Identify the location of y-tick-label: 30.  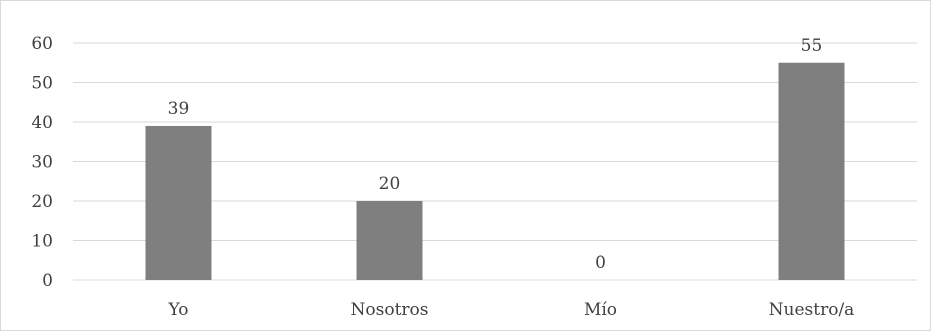
(42, 163).